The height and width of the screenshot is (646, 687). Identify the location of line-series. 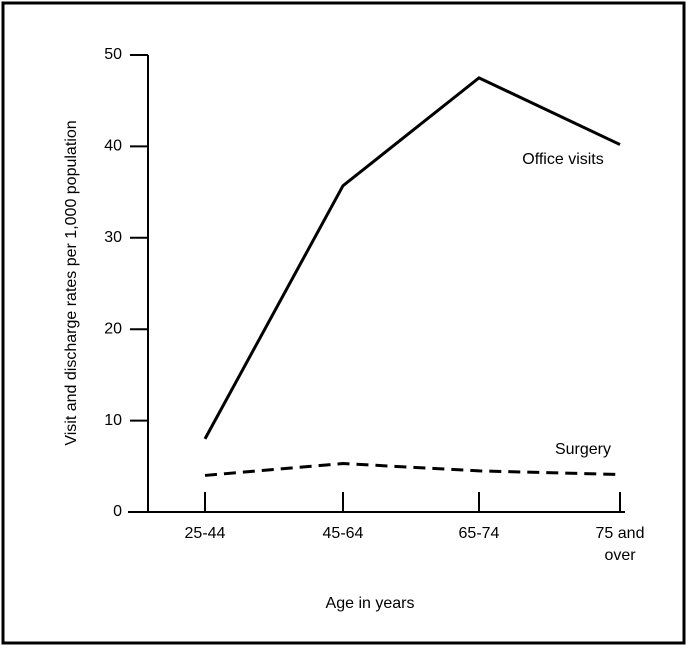
(412, 469).